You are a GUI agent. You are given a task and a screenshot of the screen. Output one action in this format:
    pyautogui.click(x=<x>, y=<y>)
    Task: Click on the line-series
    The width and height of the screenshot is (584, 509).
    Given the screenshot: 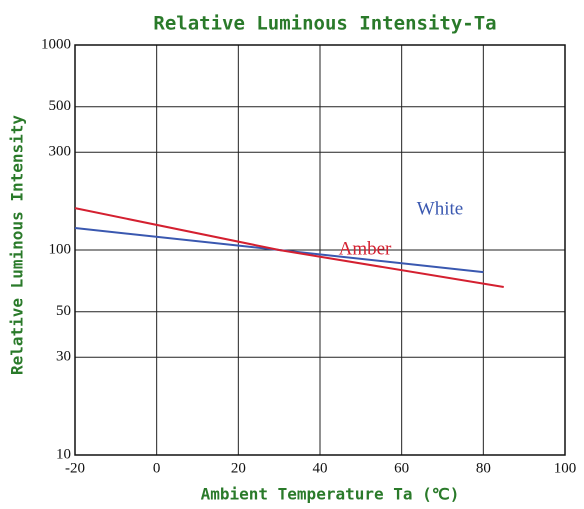 What is the action you would take?
    pyautogui.click(x=289, y=247)
    